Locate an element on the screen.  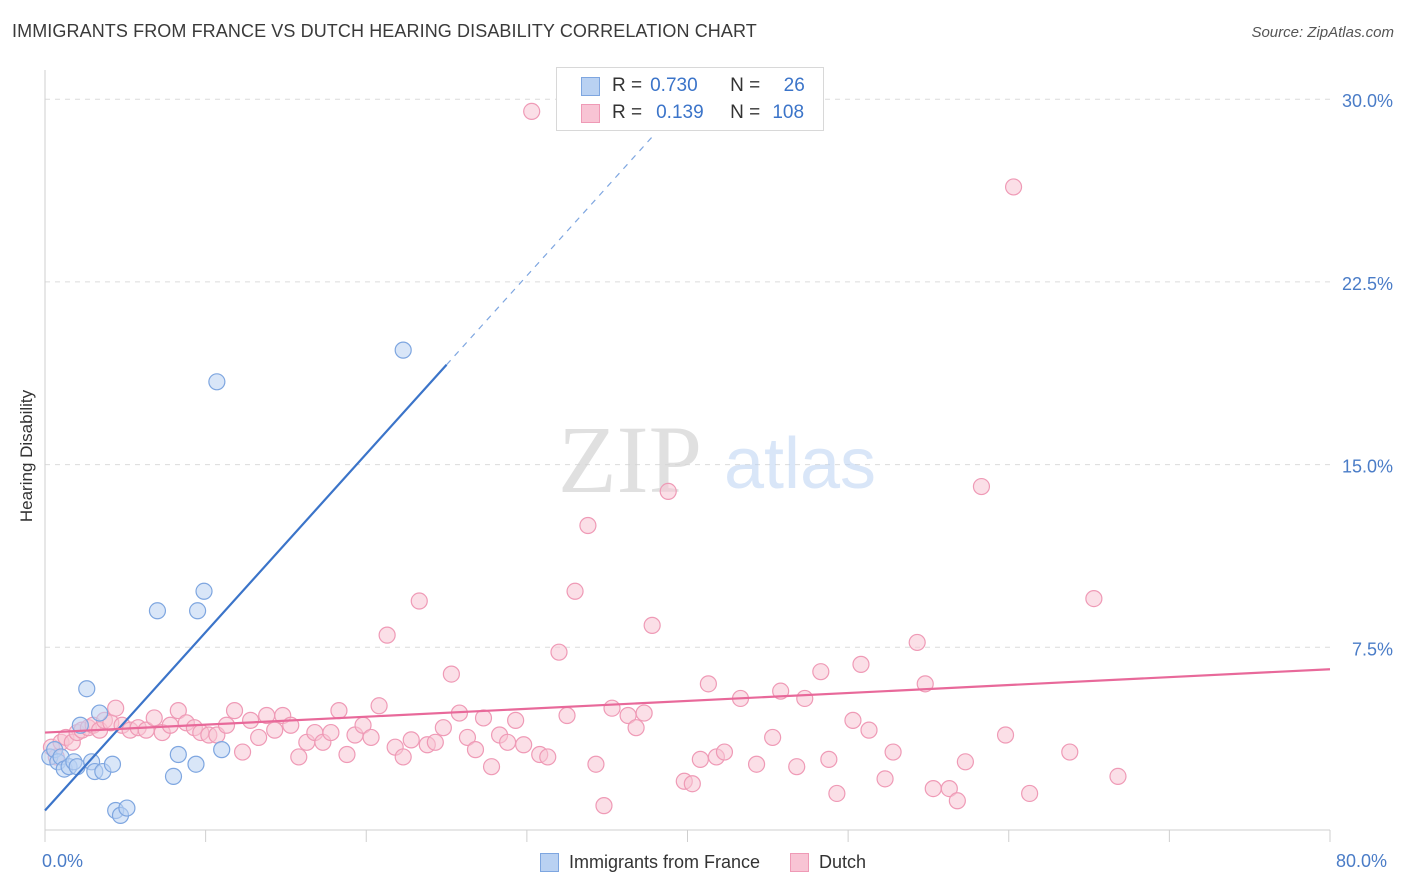
france-trend-line is located at coordinates (246, 588).